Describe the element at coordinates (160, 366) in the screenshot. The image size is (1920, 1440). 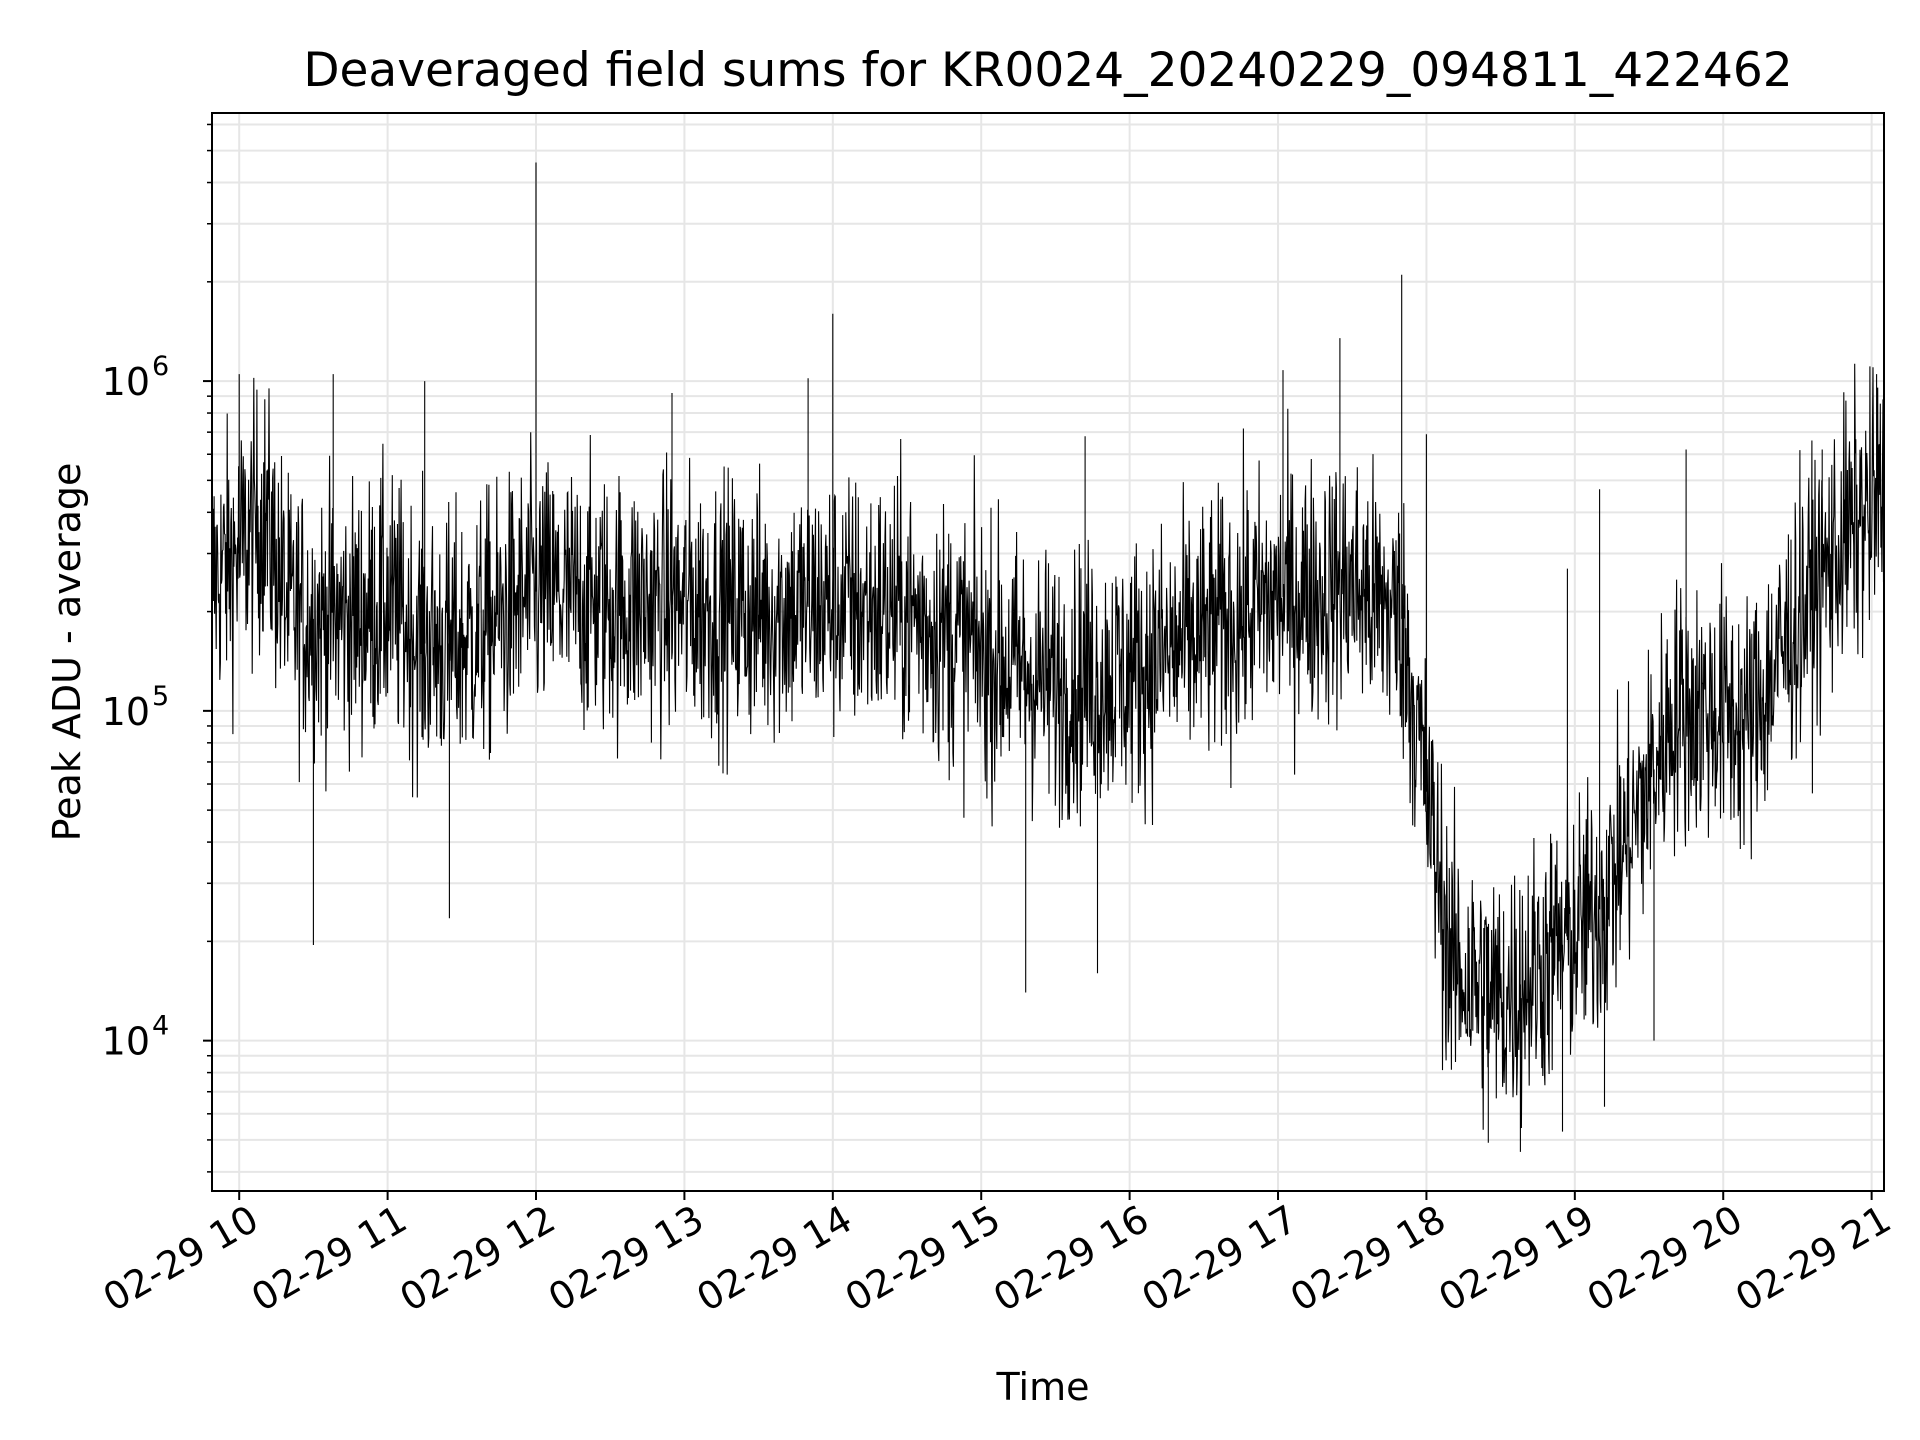
I see `y-tick-exponent: 6` at that location.